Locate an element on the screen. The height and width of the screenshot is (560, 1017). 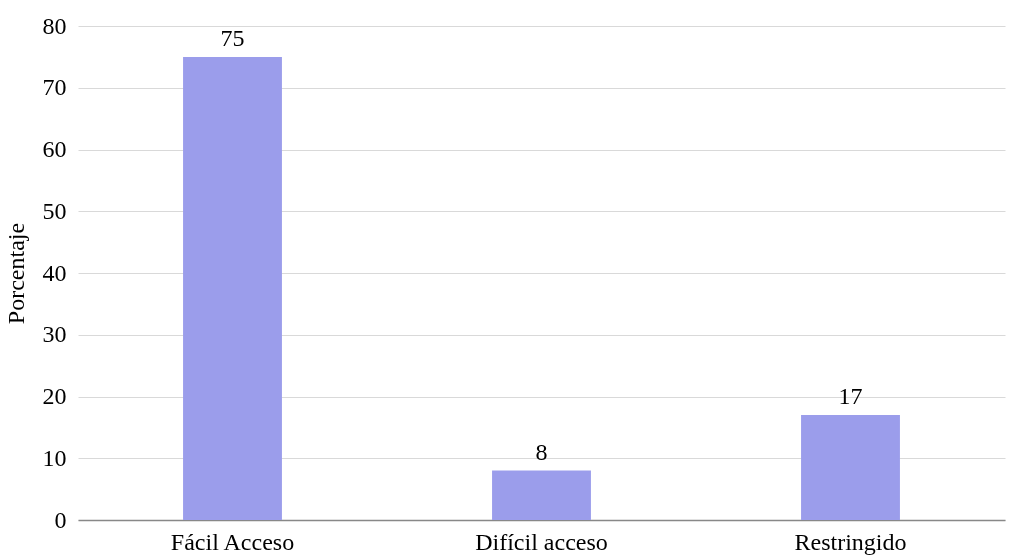
data-label: 75 is located at coordinates (232, 37).